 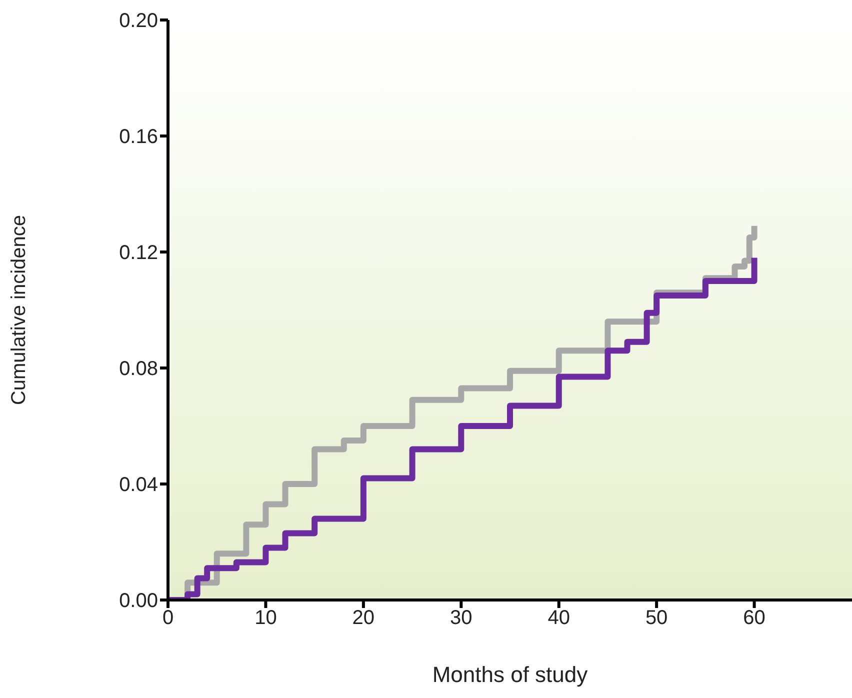 What do you see at coordinates (138, 137) in the screenshot?
I see `y-tick-label: 0.16` at bounding box center [138, 137].